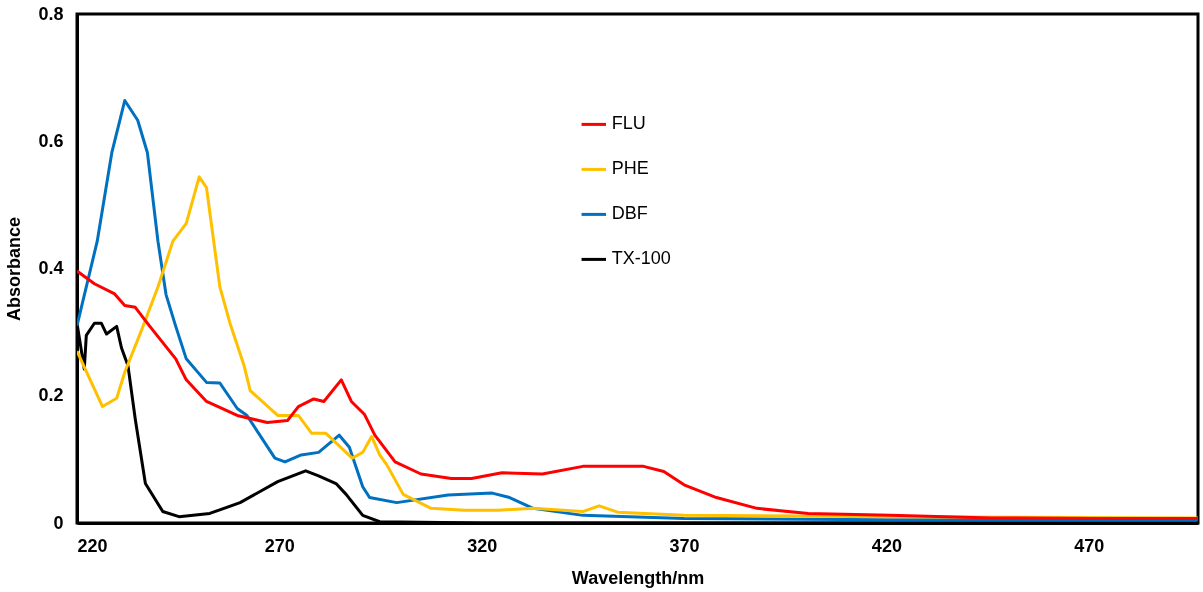 The width and height of the screenshot is (1203, 592). I want to click on x-axis-title: Wavelength/nm, so click(638, 577).